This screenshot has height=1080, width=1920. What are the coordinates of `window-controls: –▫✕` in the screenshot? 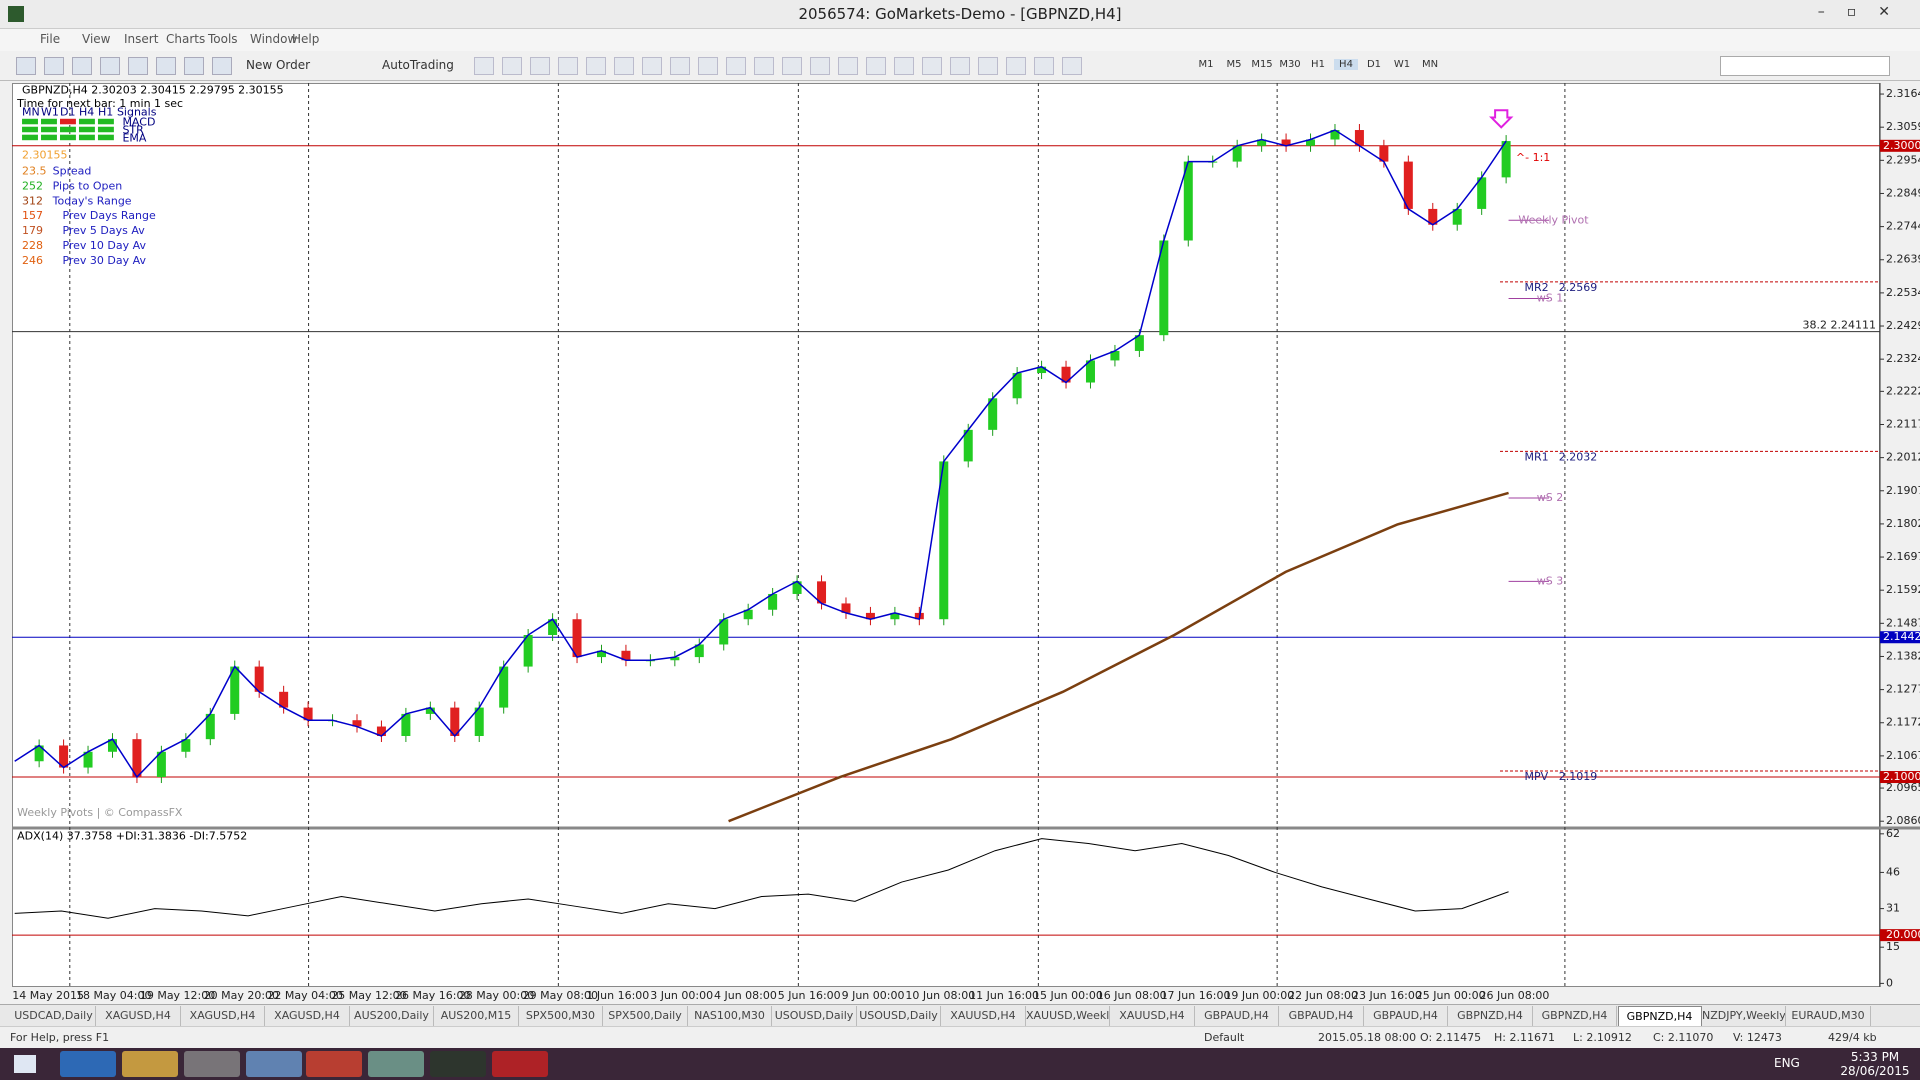 It's located at (1864, 12).